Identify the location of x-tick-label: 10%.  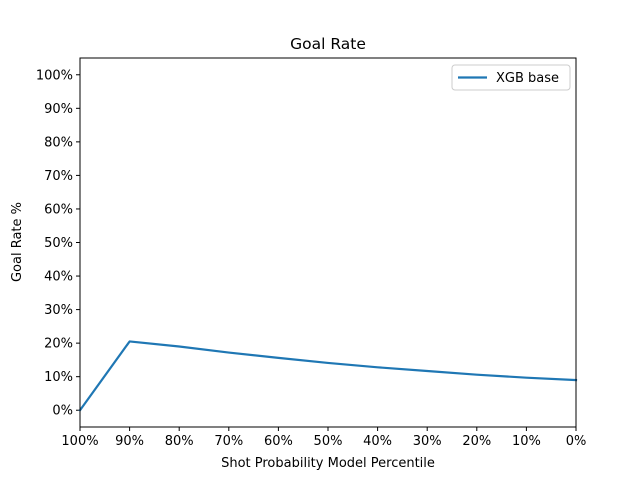
(526, 441).